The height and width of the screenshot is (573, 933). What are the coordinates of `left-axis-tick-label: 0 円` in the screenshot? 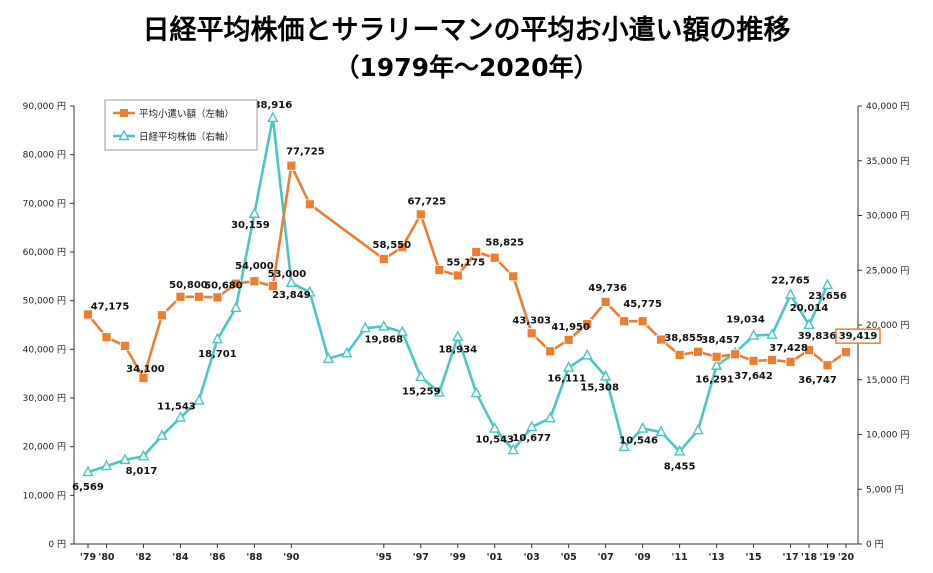 It's located at (57, 544).